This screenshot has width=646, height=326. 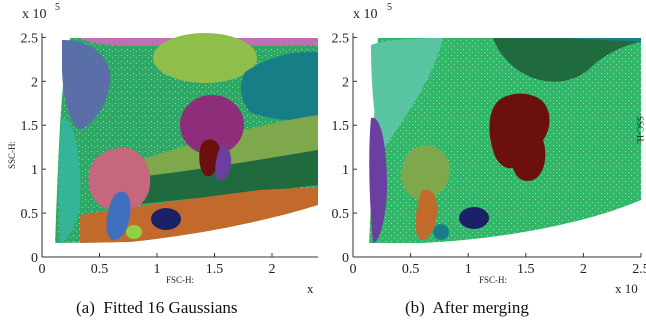 I want to click on region-light-teal, so click(x=407, y=94).